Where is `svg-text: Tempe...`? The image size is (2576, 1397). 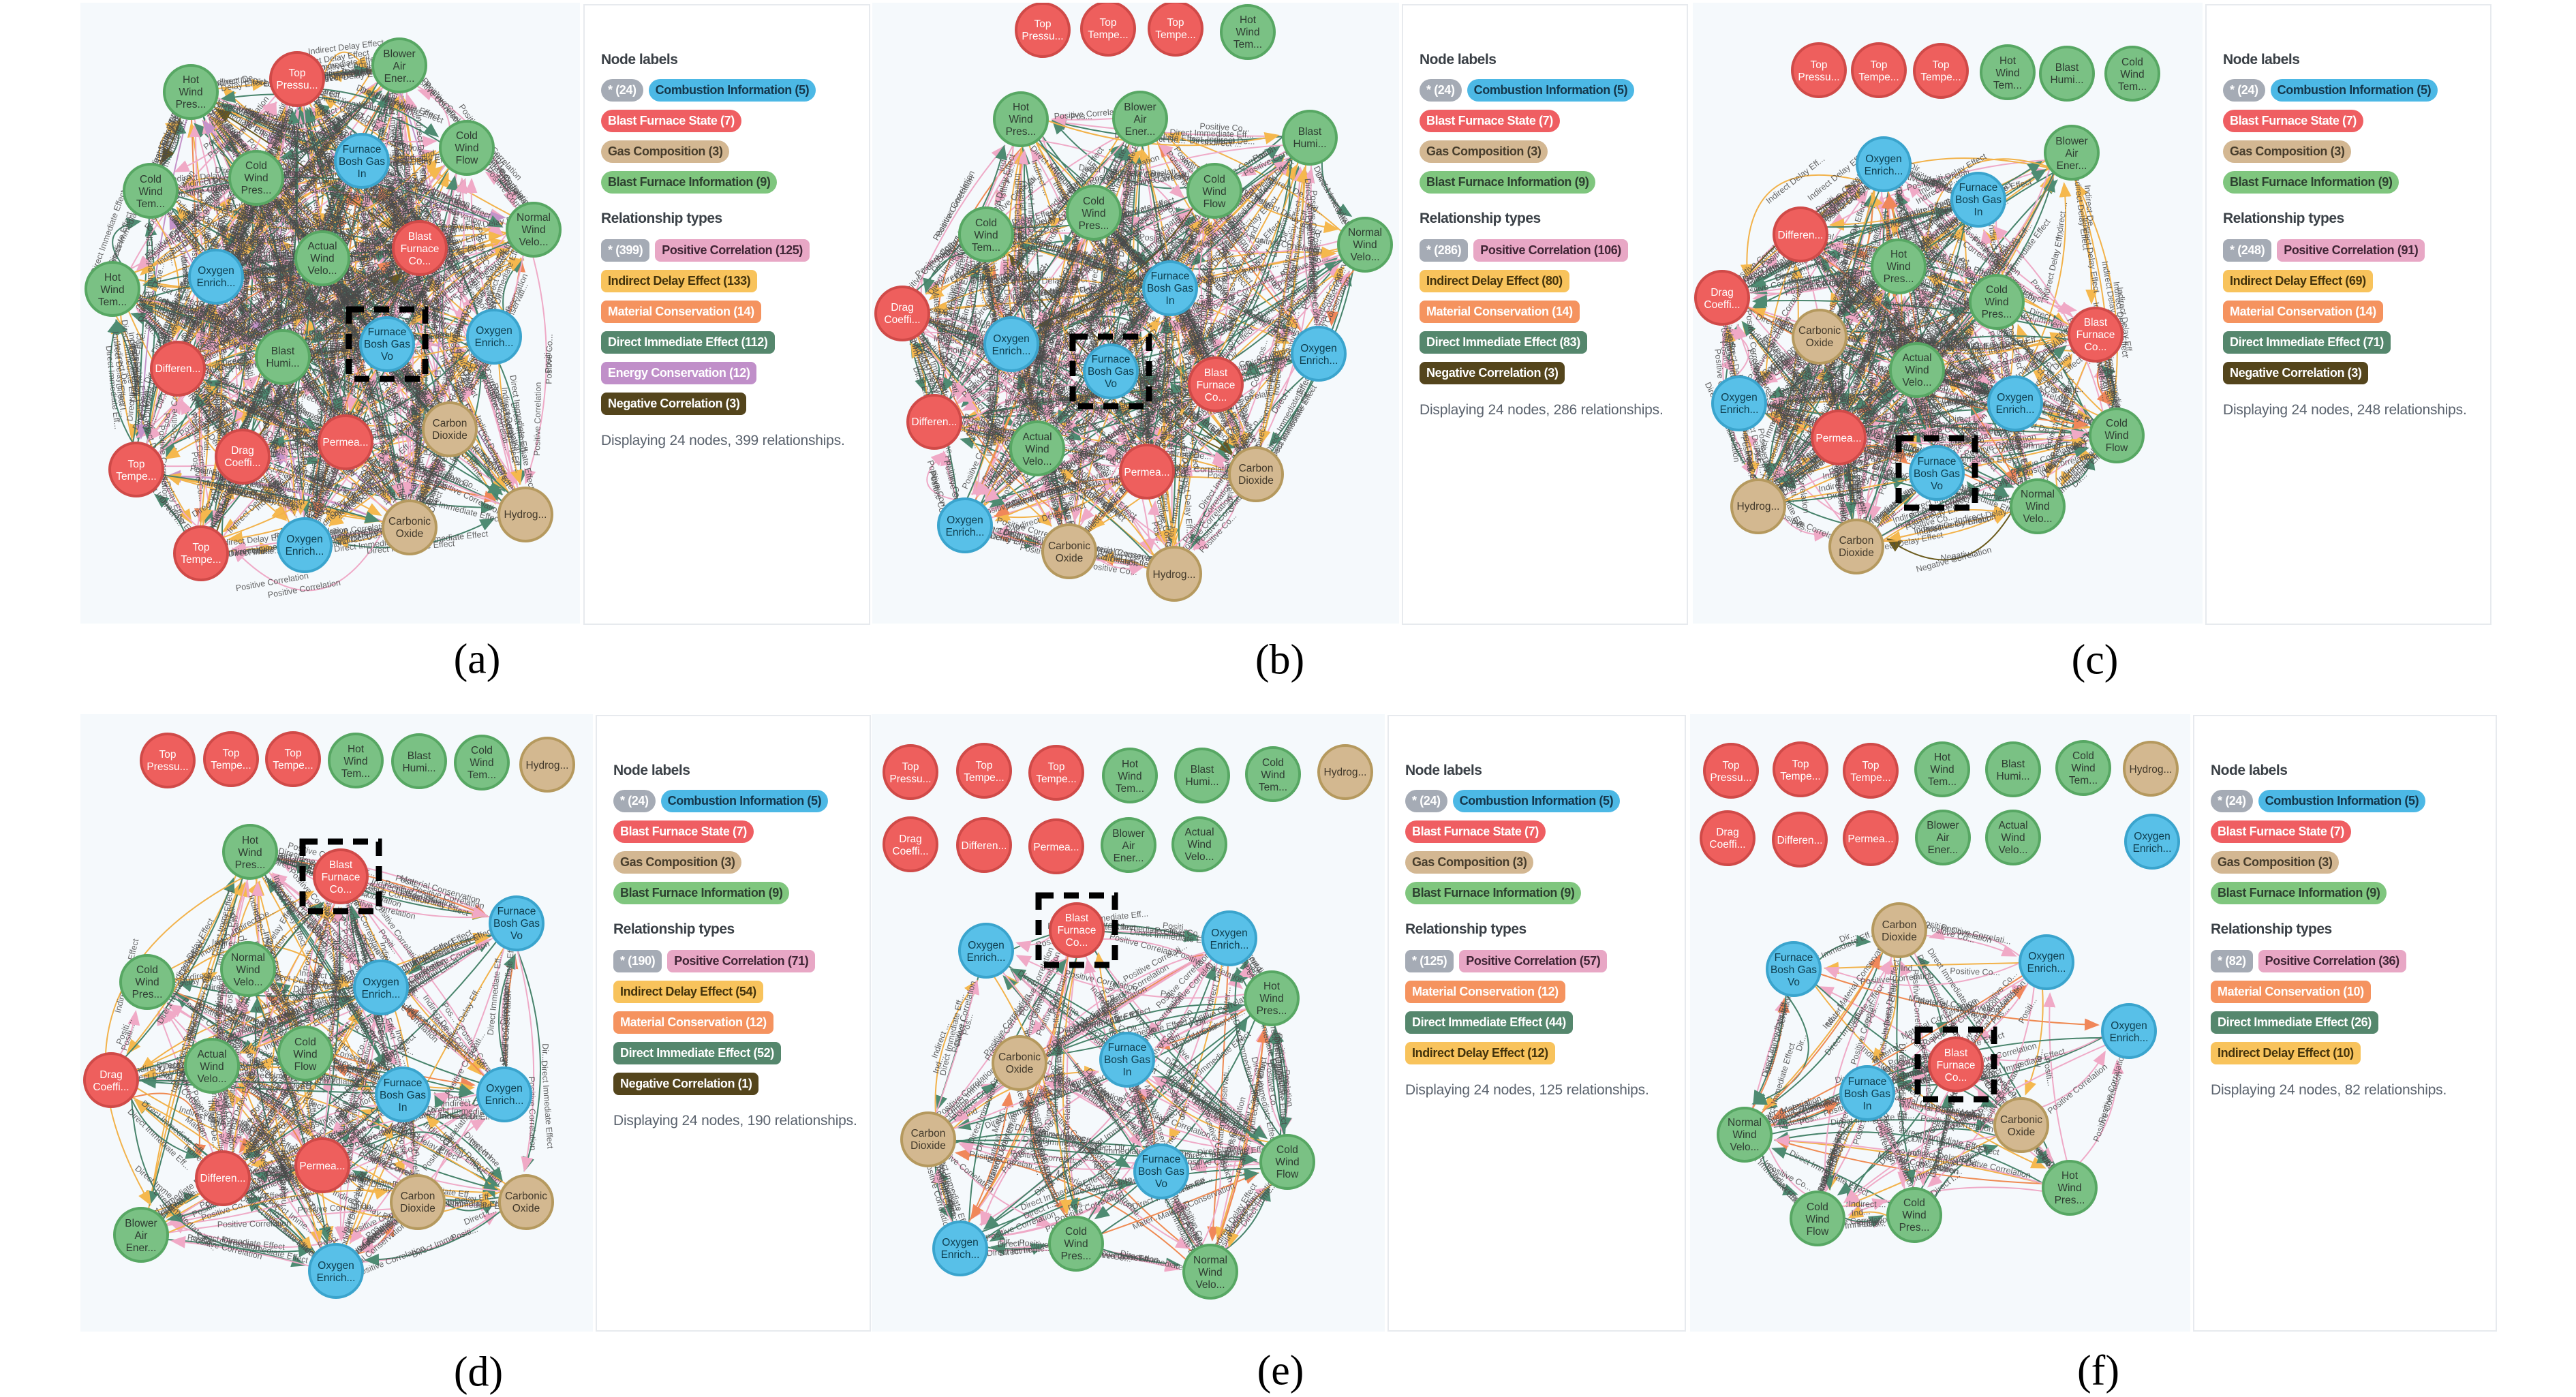 svg-text: Tempe... is located at coordinates (984, 778).